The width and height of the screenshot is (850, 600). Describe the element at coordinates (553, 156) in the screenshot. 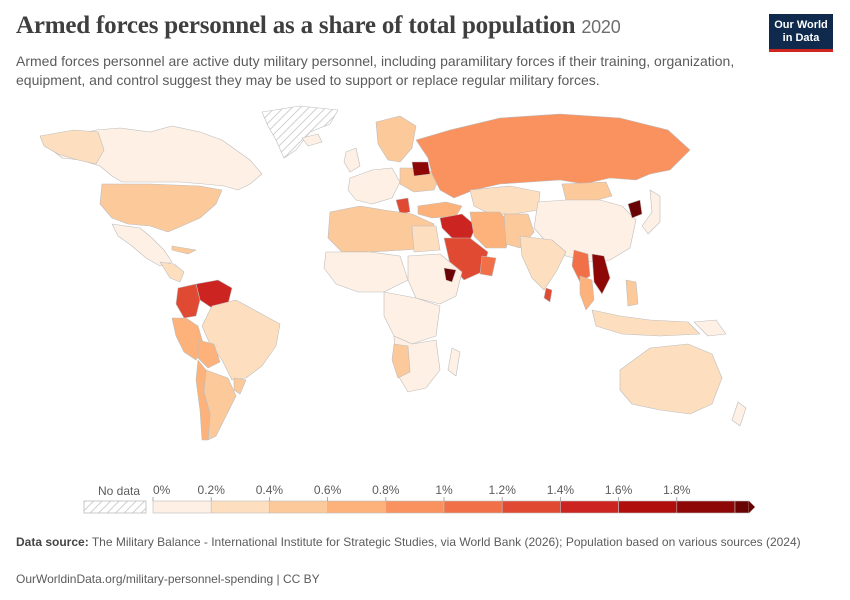

I see `russia-region` at that location.